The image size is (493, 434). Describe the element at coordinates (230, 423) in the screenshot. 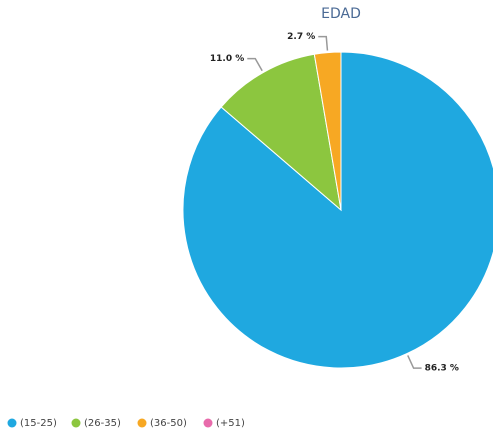

I see `legend-label: (+51)` at that location.